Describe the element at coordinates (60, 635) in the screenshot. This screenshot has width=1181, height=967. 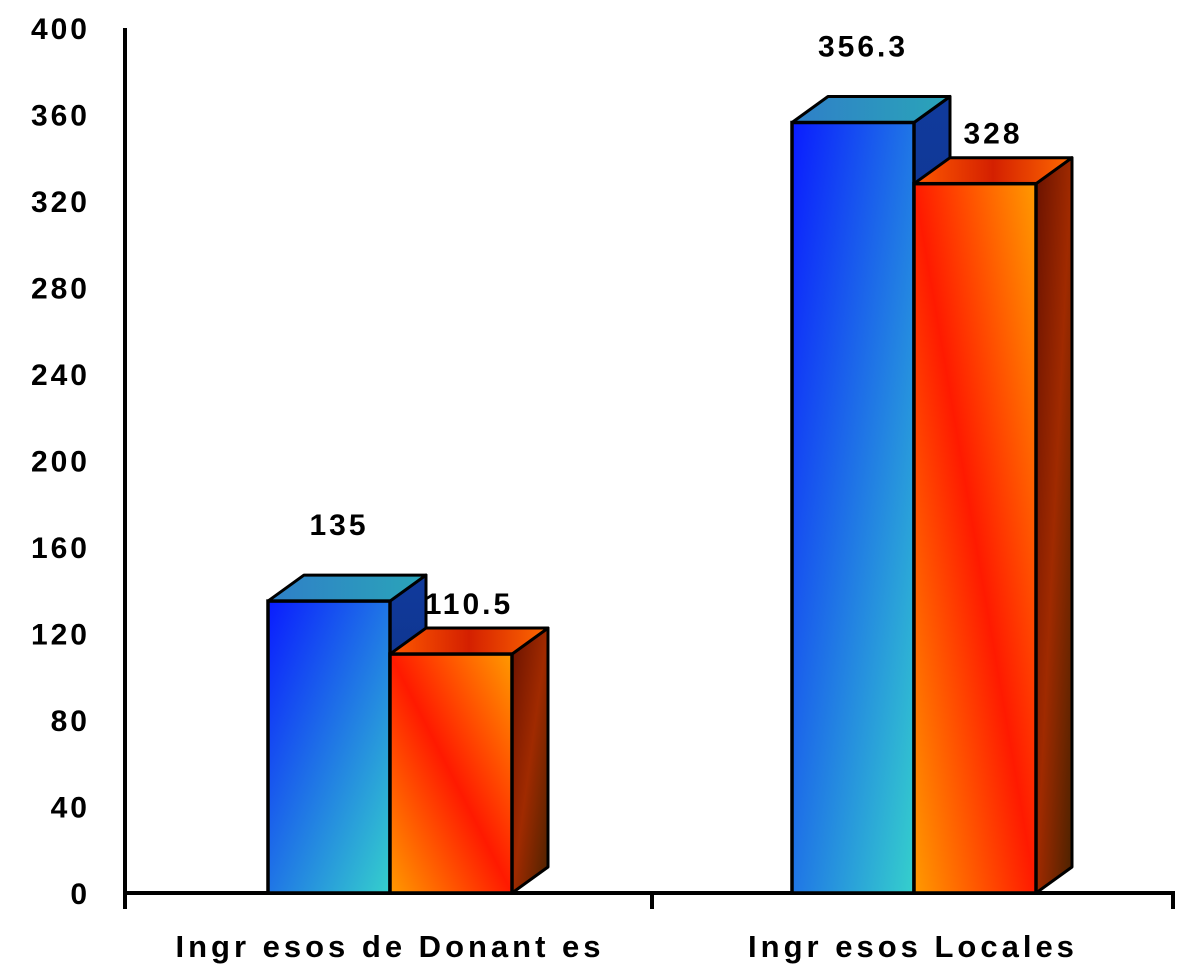
I see `y-tick-label: 120` at that location.